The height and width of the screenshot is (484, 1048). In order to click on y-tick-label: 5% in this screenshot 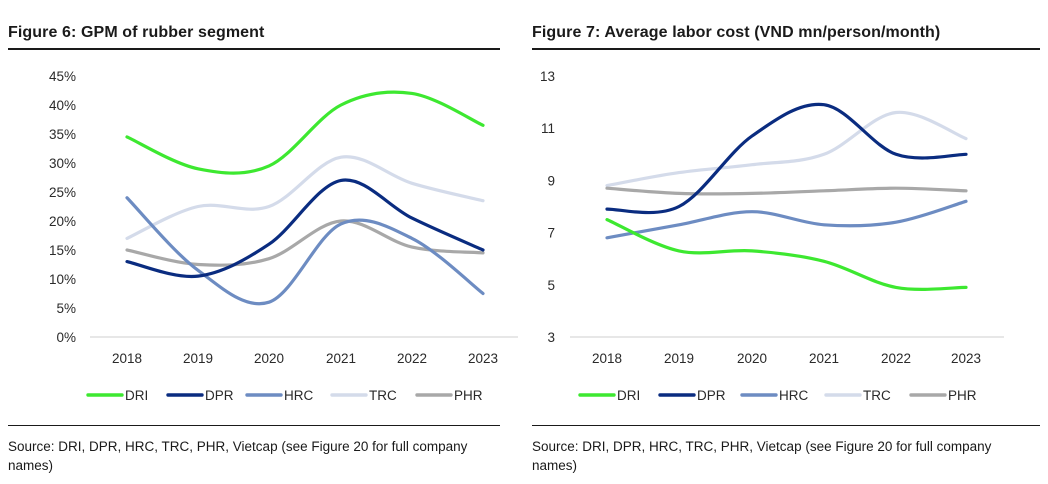, I will do `click(66, 308)`.